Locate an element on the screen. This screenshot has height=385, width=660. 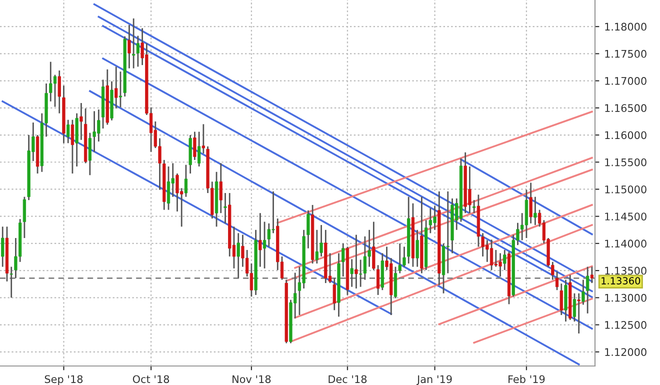
x-tick-label: Oct '18 is located at coordinates (151, 379).